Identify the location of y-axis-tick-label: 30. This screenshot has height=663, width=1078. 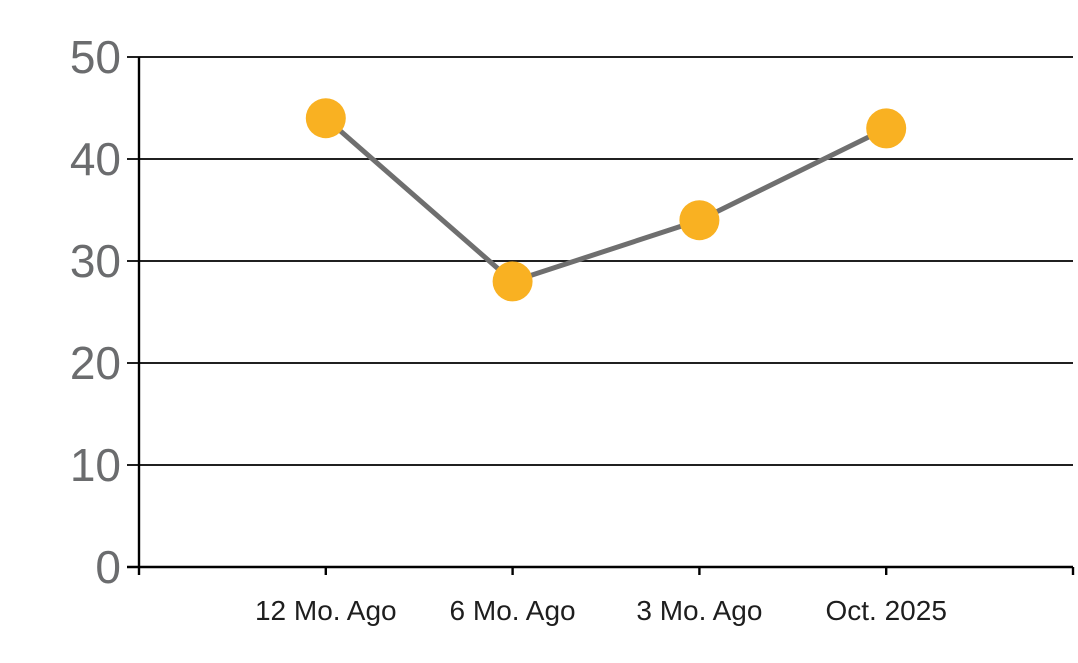
(95, 261).